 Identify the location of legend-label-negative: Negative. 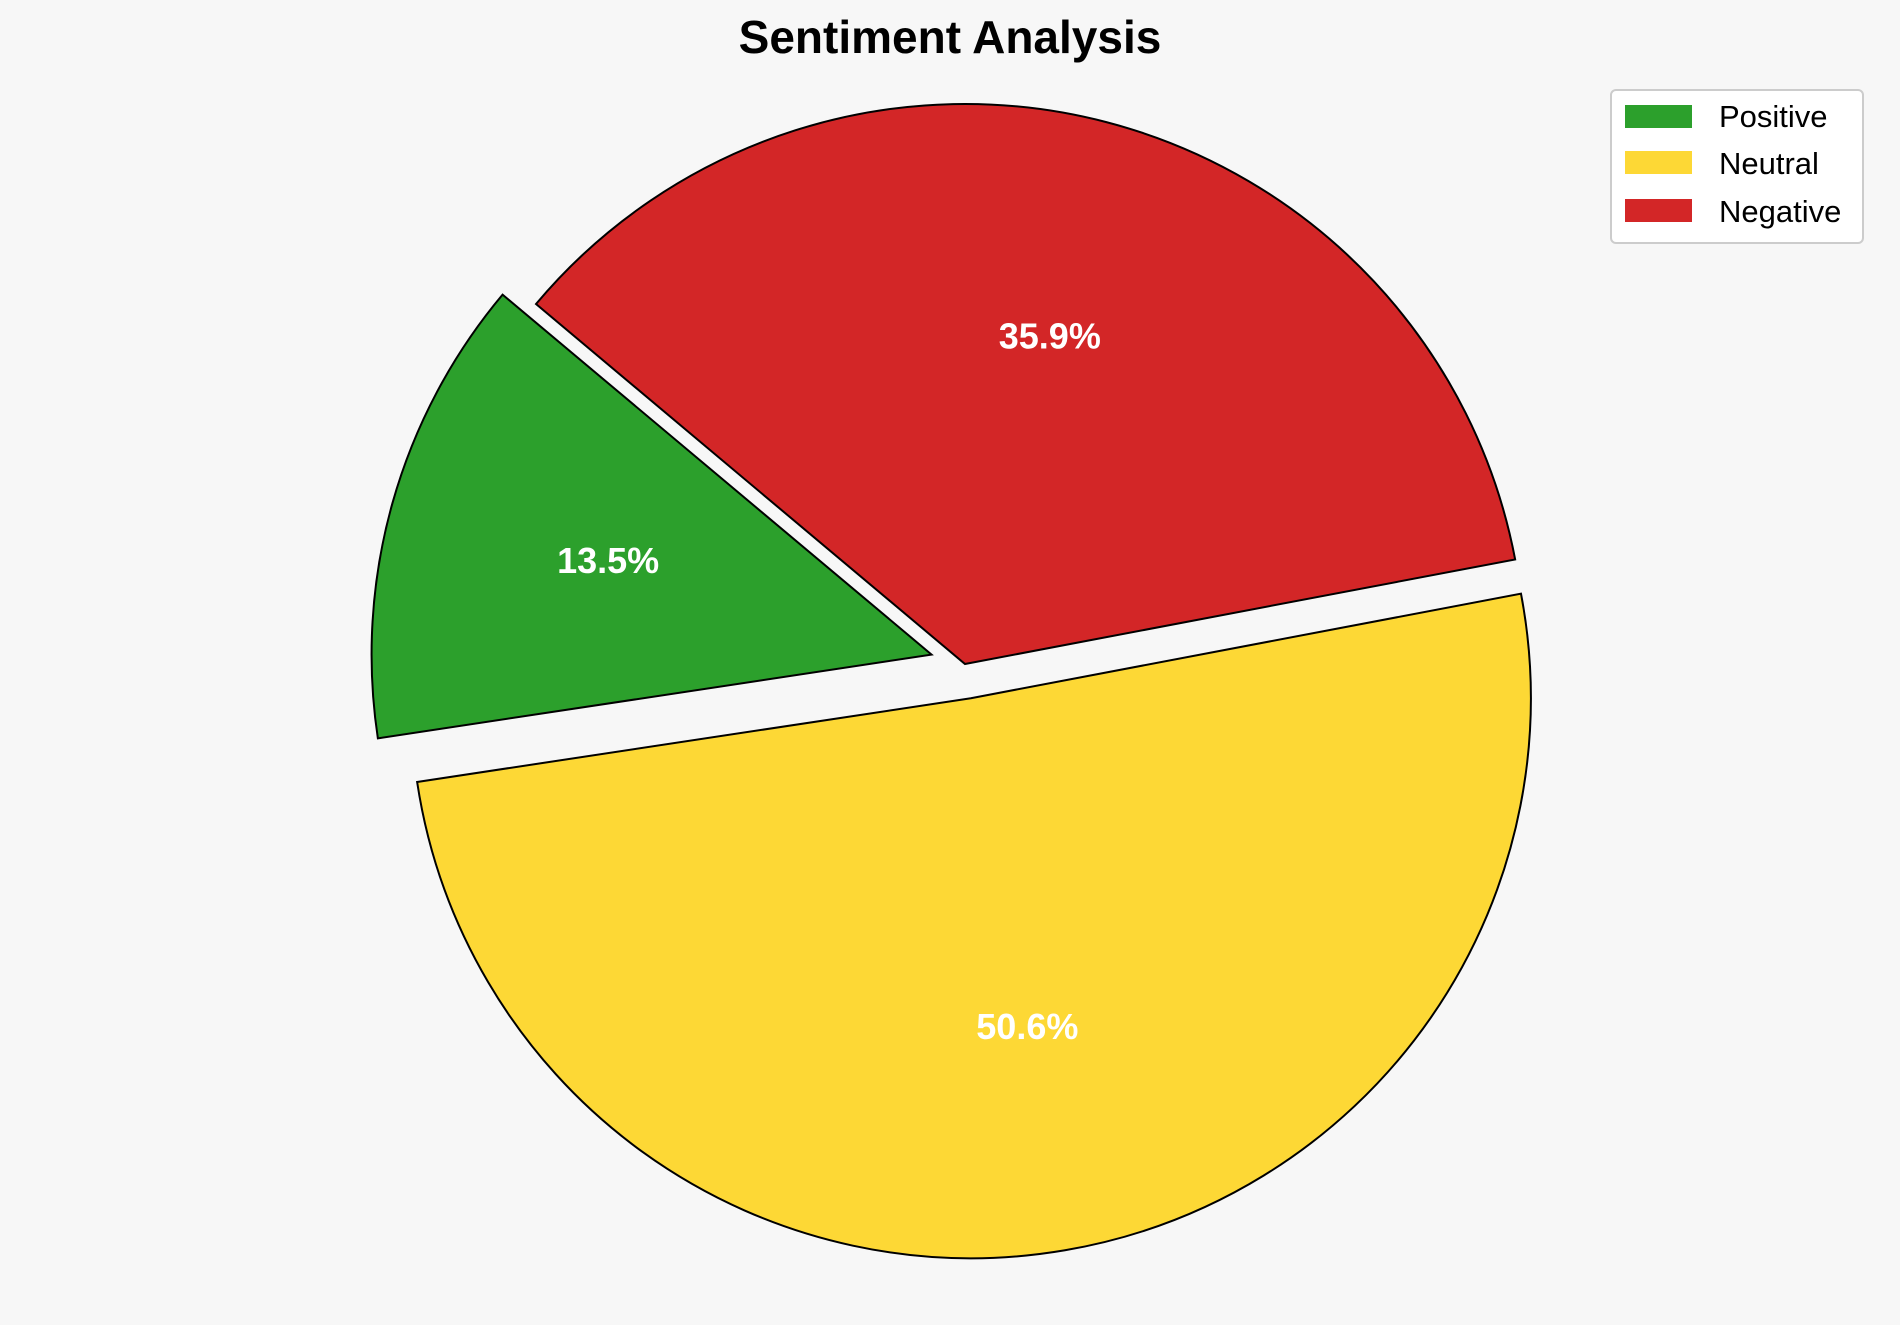
(1780, 211).